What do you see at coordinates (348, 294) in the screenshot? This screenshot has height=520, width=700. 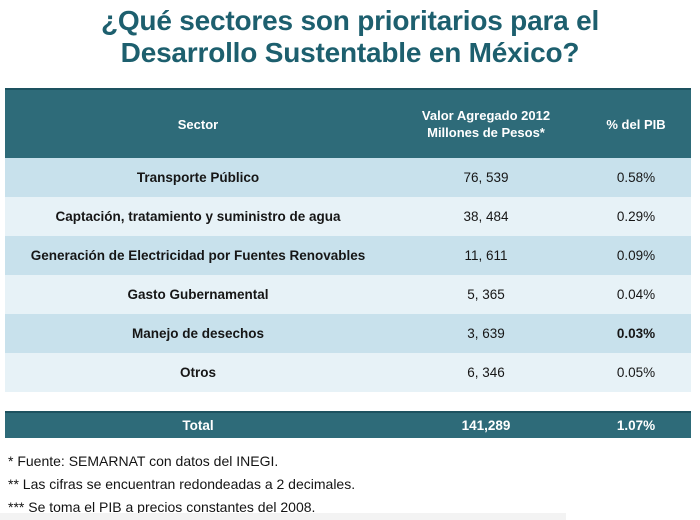 I see `table-row: Gasto Gubernamental 5, 365 0.04%` at bounding box center [348, 294].